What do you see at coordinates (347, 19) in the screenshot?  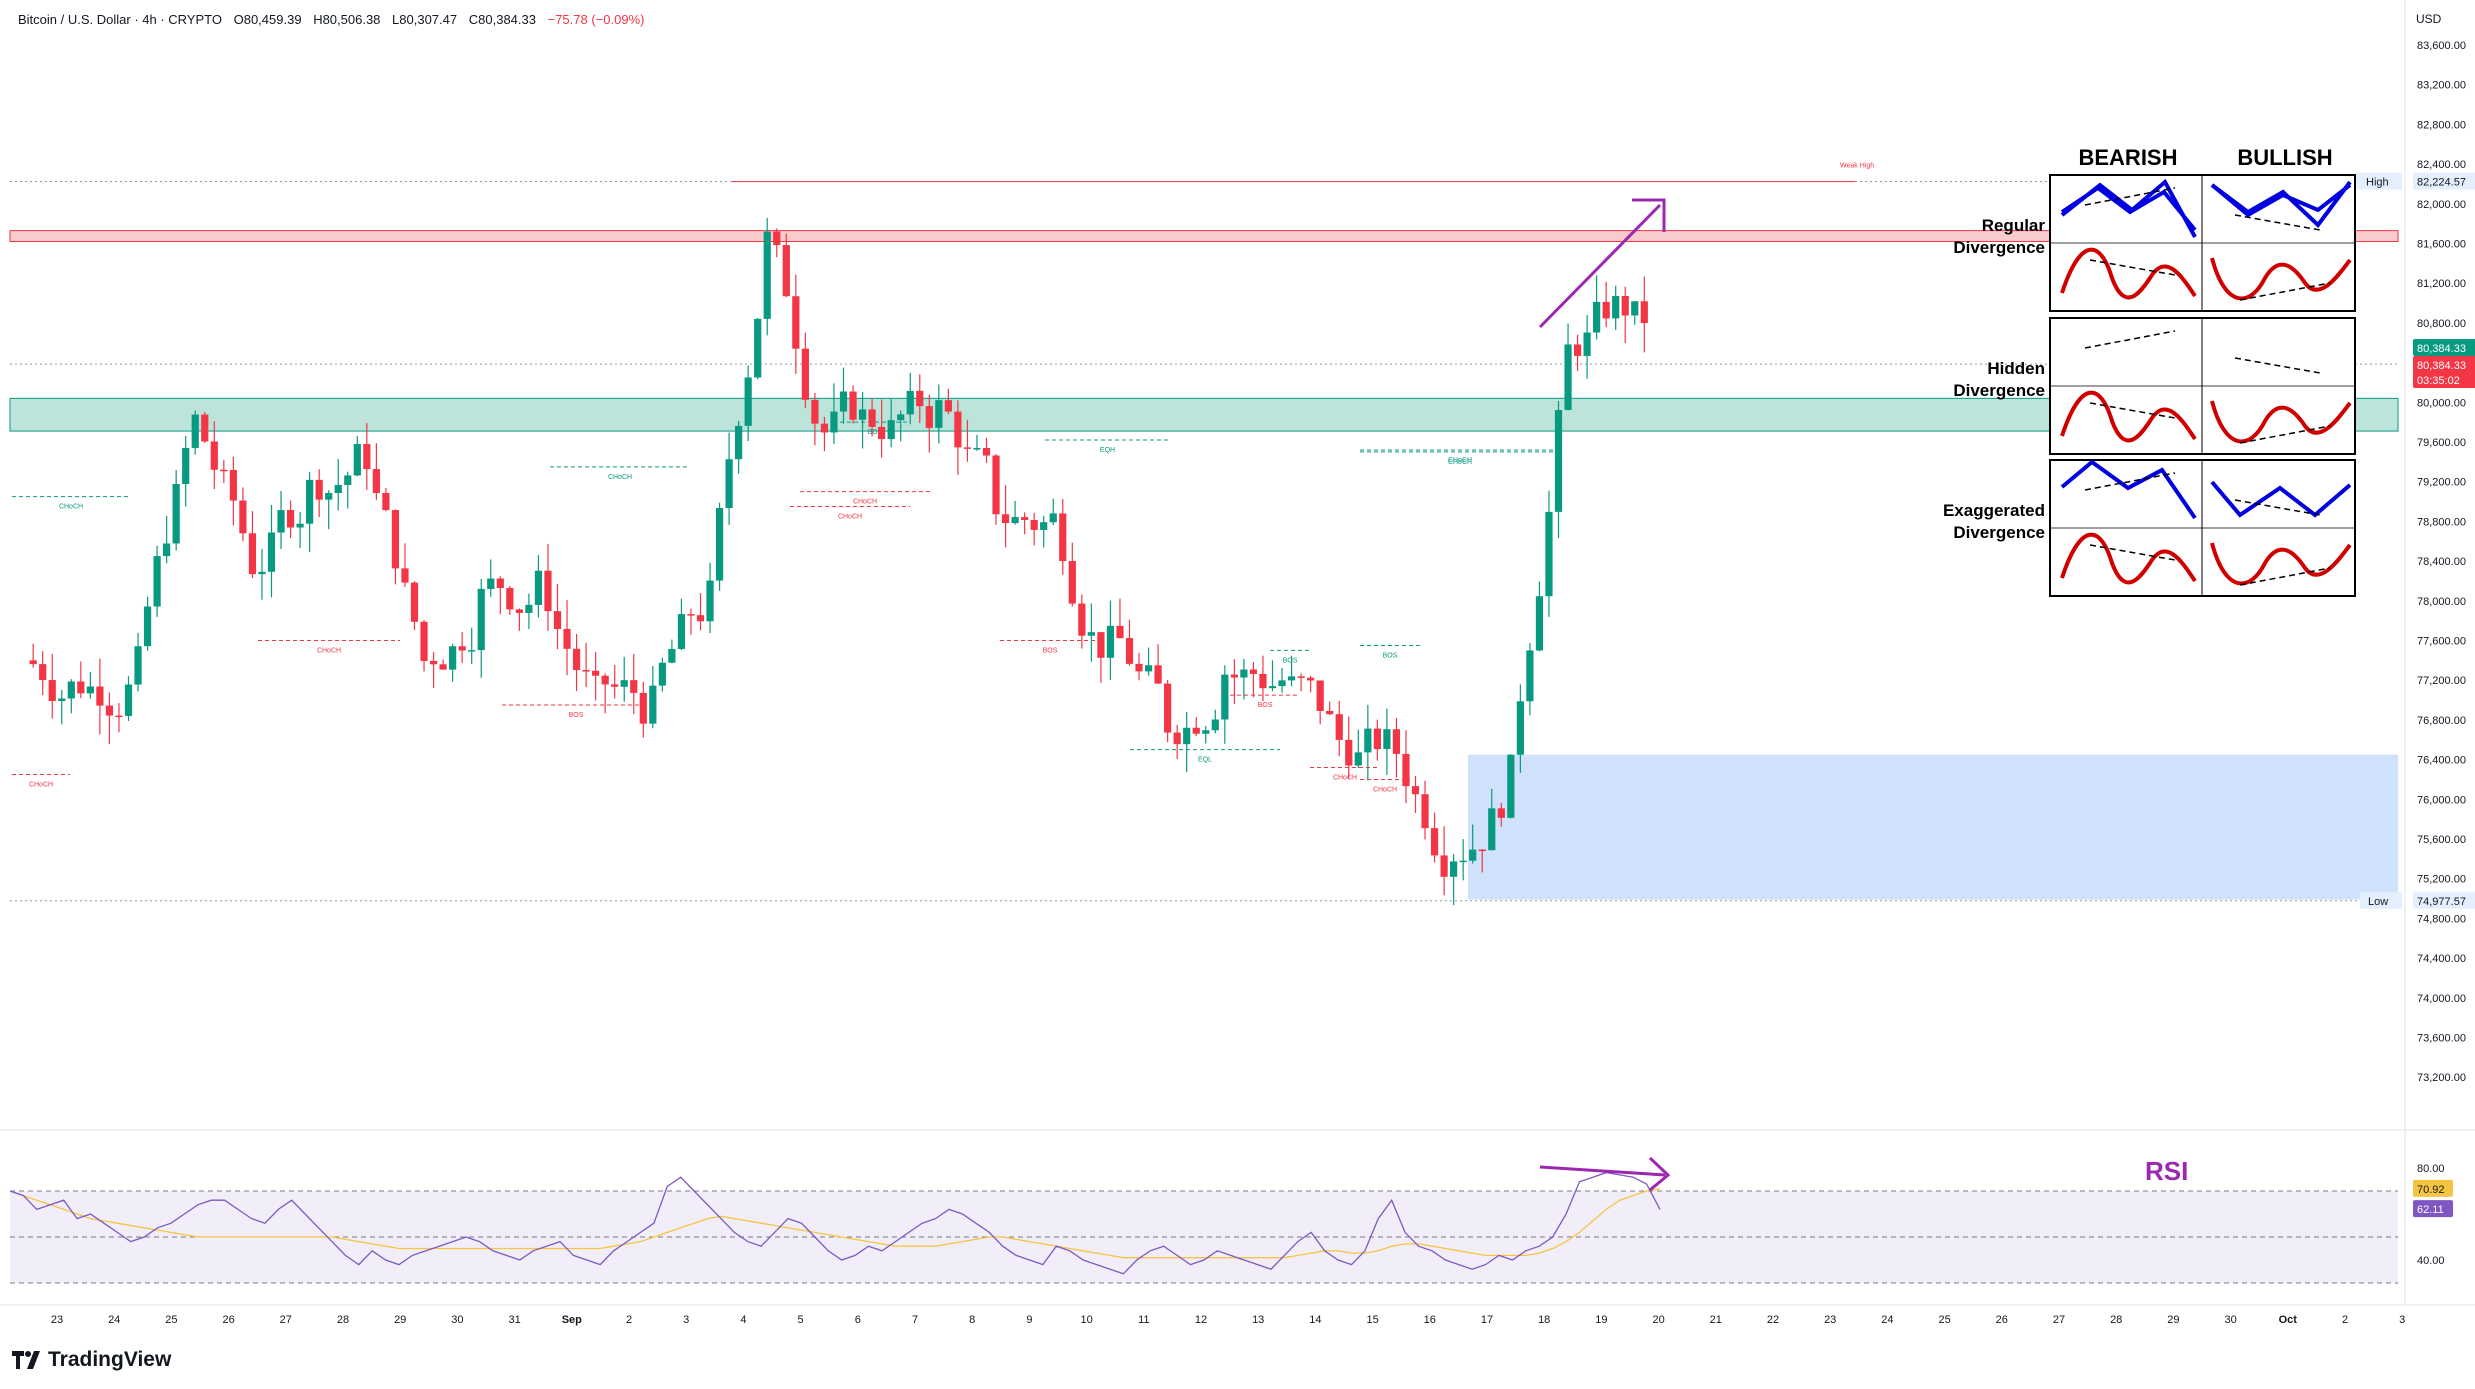 I see `high-value: H80,506.38` at bounding box center [347, 19].